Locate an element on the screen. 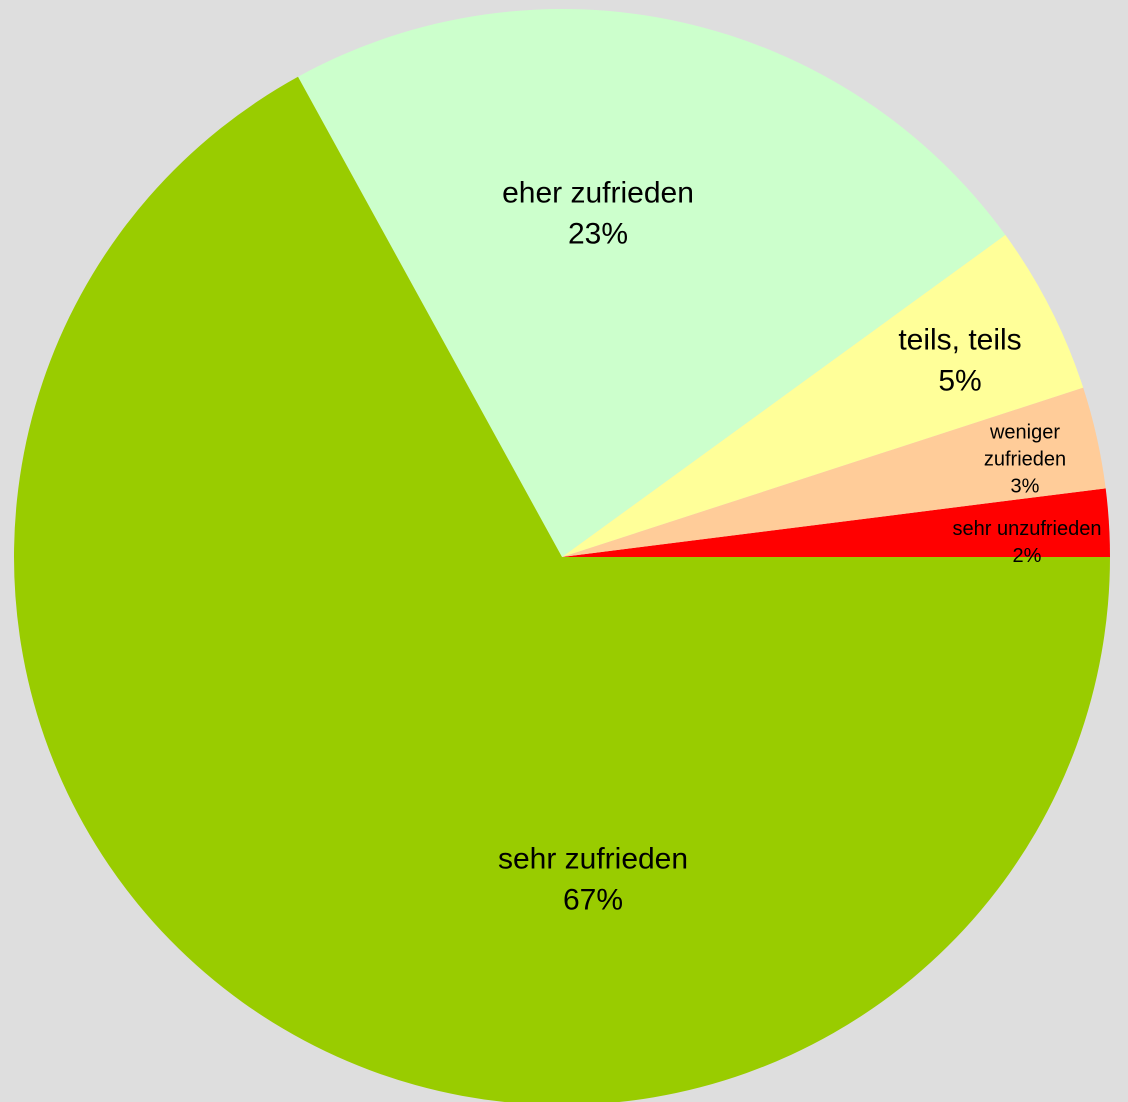 This screenshot has height=1102, width=1128. category-label: teils, teils is located at coordinates (960, 340).